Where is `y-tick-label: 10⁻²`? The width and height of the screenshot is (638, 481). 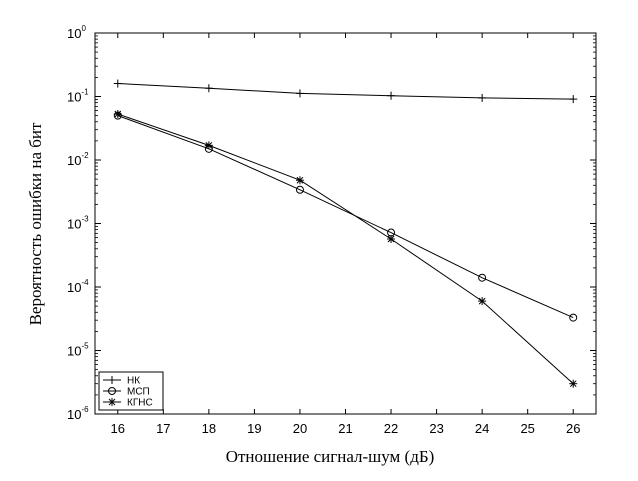
y-tick-label: 10⁻² is located at coordinates (78, 159).